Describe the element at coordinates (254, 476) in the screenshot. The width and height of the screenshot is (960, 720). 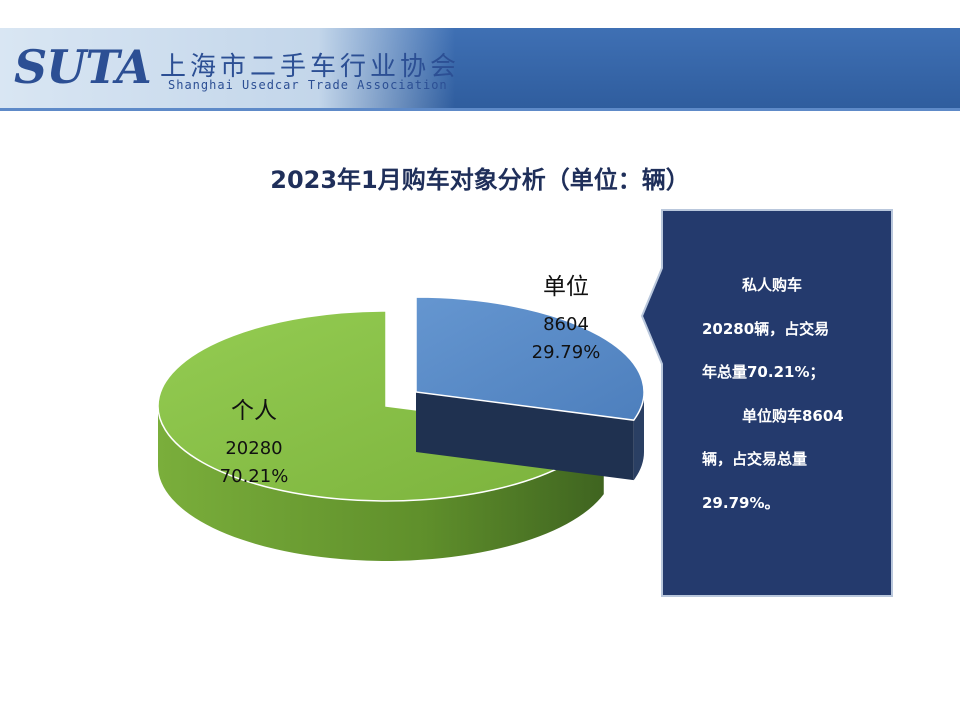
I see `slice-personal-percent: 70.21%` at that location.